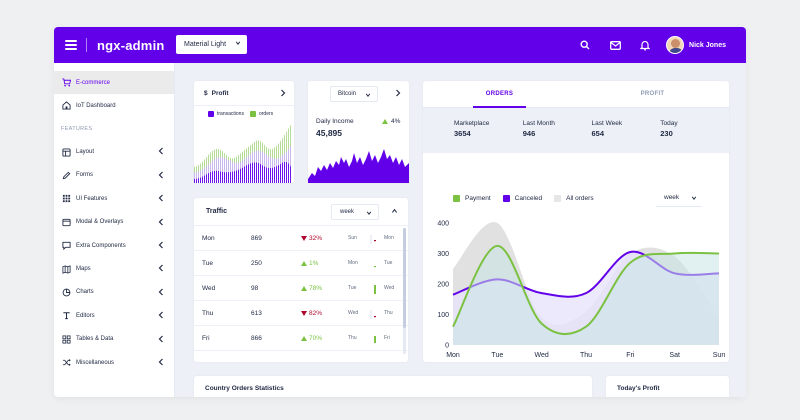 The width and height of the screenshot is (800, 420). Describe the element at coordinates (645, 45) in the screenshot. I see `bell-icon` at that location.